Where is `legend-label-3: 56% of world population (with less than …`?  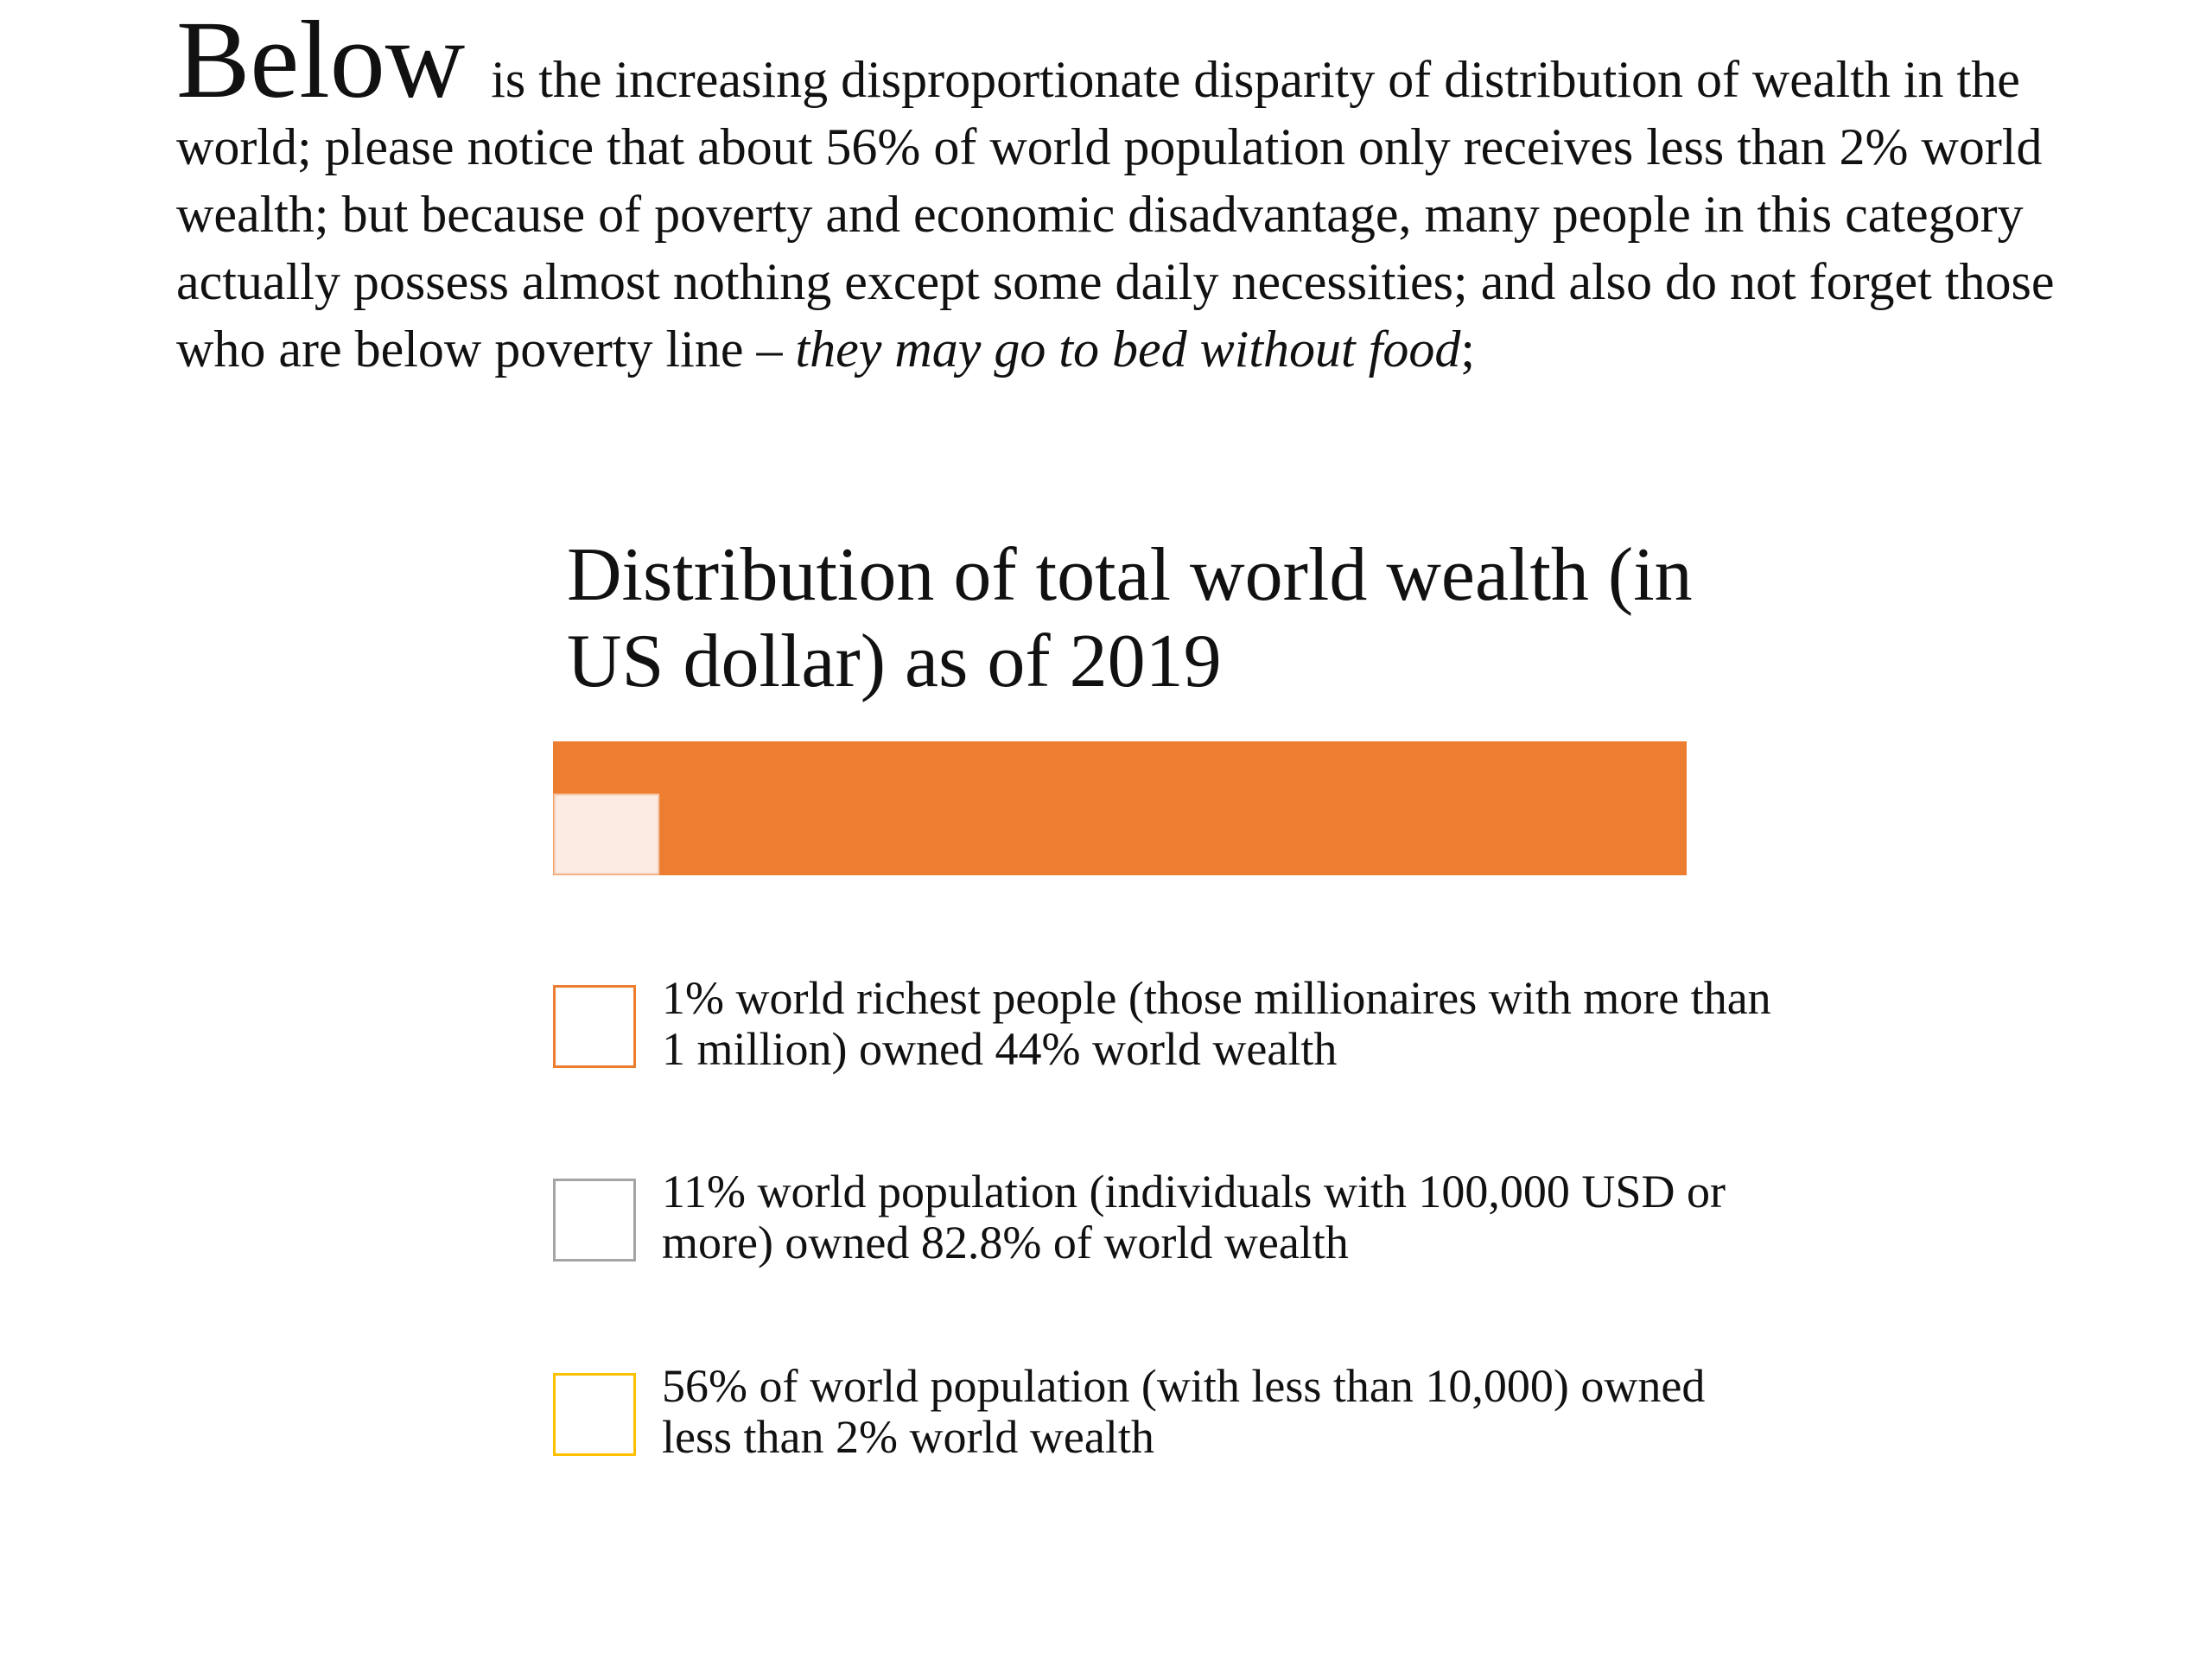
legend-label-3: 56% of world population (with less than … is located at coordinates (1184, 1411).